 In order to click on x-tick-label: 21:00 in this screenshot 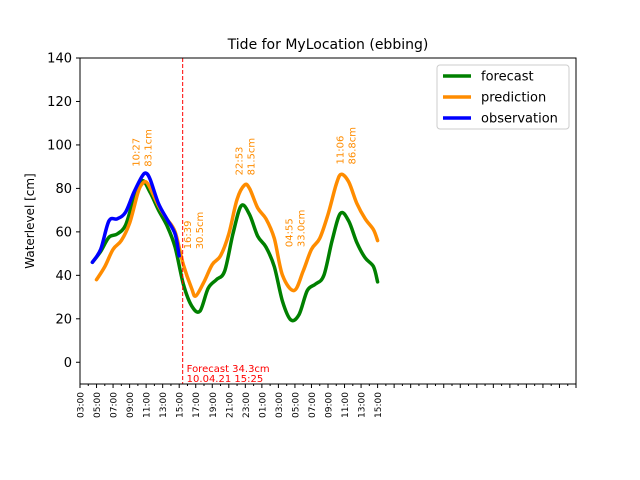, I will do `click(230, 405)`.